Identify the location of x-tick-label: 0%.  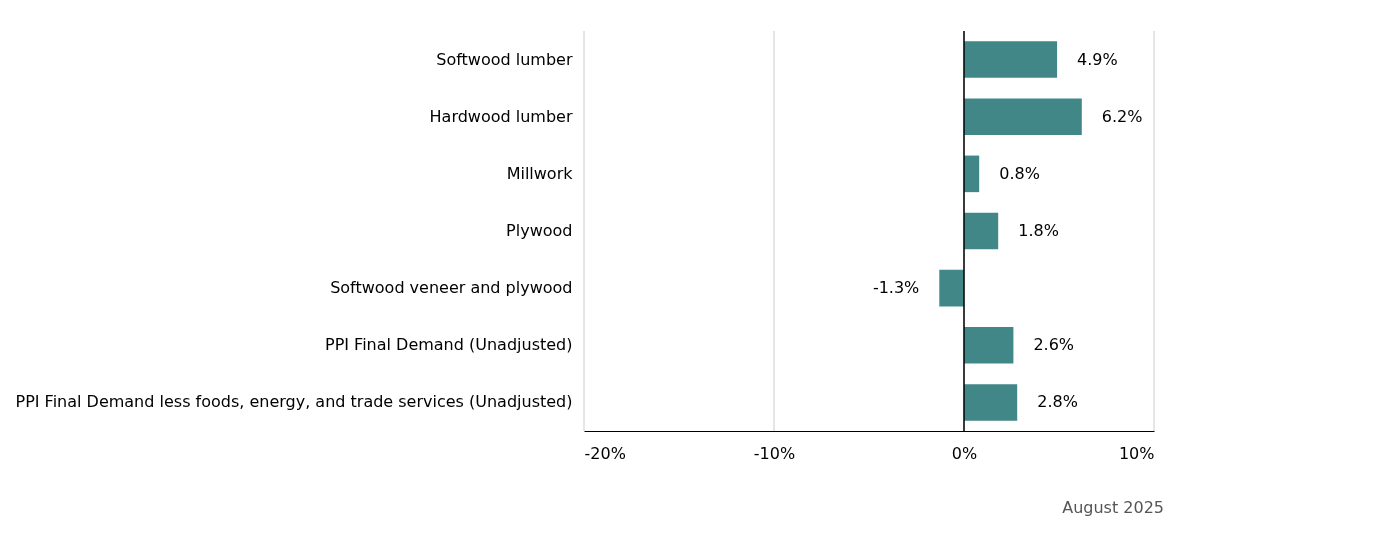
(964, 453).